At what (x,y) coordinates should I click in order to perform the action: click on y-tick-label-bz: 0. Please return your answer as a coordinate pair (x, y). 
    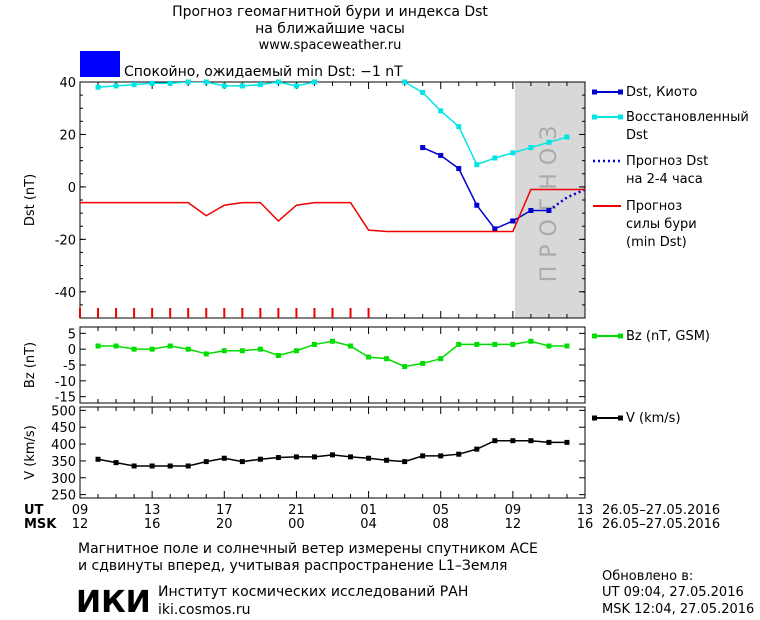
    Looking at the image, I should click on (72, 350).